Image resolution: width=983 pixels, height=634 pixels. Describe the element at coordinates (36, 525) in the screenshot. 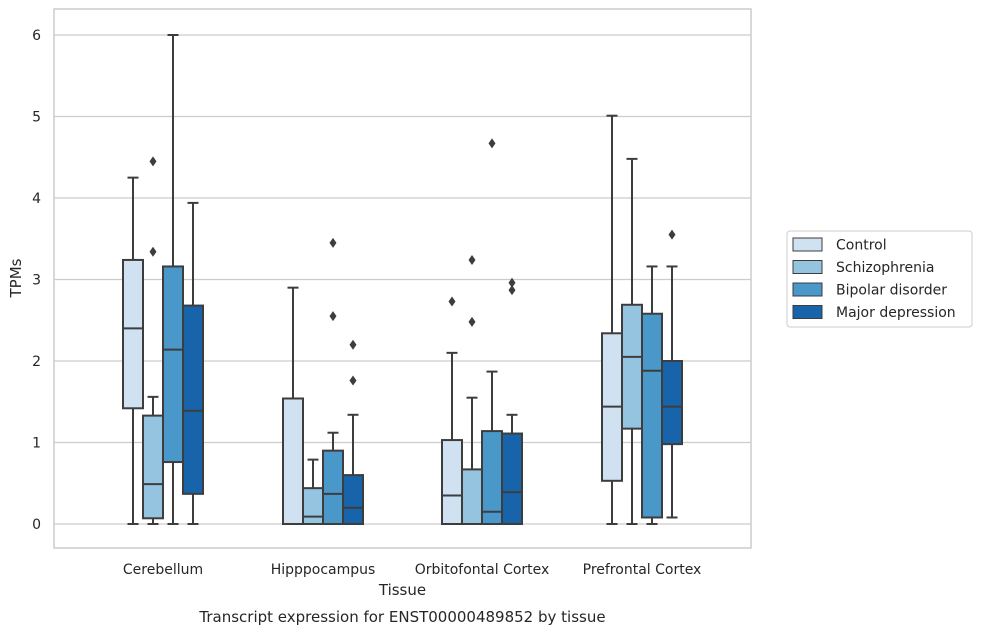

I see `y-tick-label: 0` at that location.